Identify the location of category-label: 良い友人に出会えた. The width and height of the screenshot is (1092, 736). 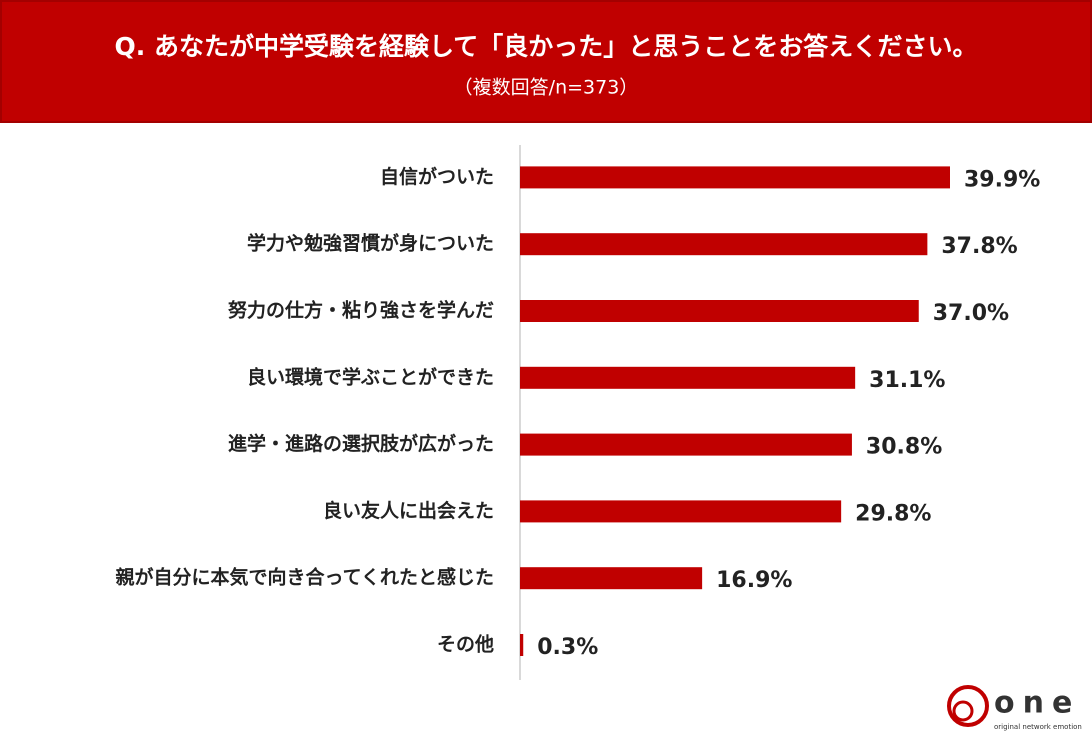
(408, 510).